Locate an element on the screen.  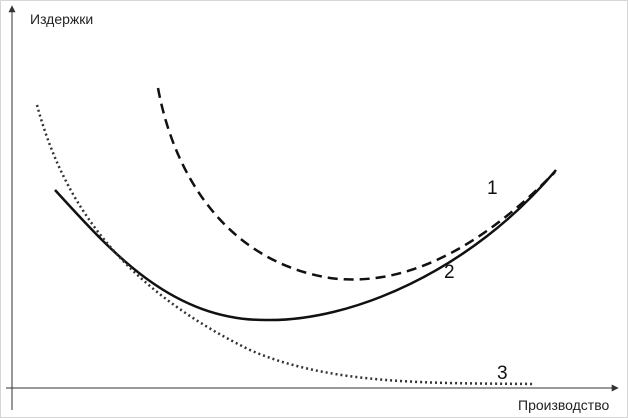
curve-label: 1 is located at coordinates (492, 188).